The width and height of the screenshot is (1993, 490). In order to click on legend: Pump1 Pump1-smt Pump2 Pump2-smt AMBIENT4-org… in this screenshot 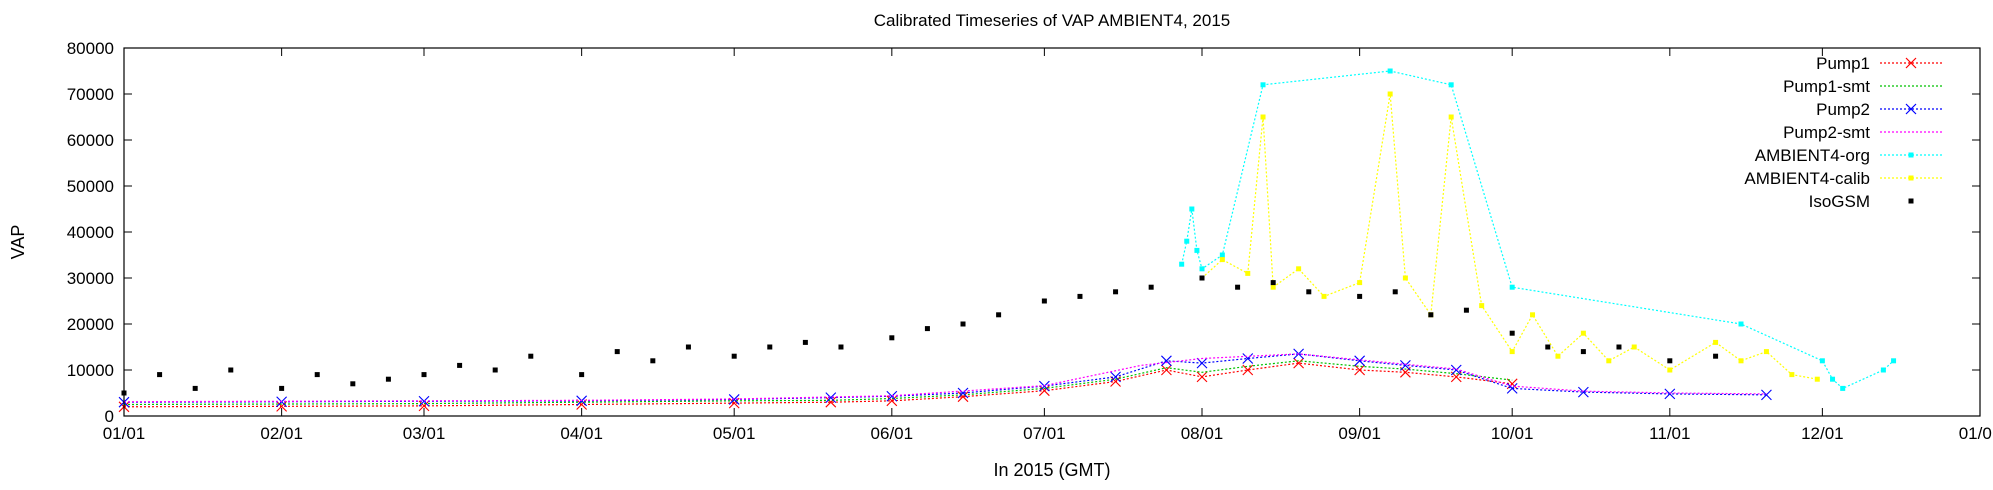, I will do `click(1843, 132)`.